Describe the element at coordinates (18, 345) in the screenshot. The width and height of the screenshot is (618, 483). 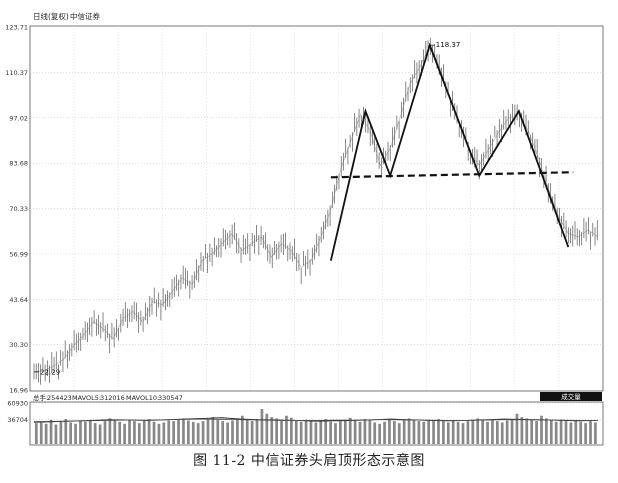
I see `y-tick-label: 30.30` at that location.